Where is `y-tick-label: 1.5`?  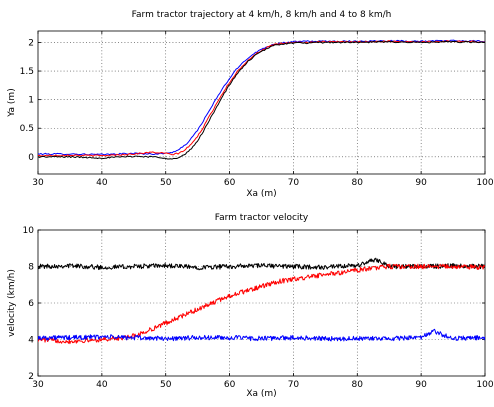
y-tick-label: 1.5 is located at coordinates (27, 72).